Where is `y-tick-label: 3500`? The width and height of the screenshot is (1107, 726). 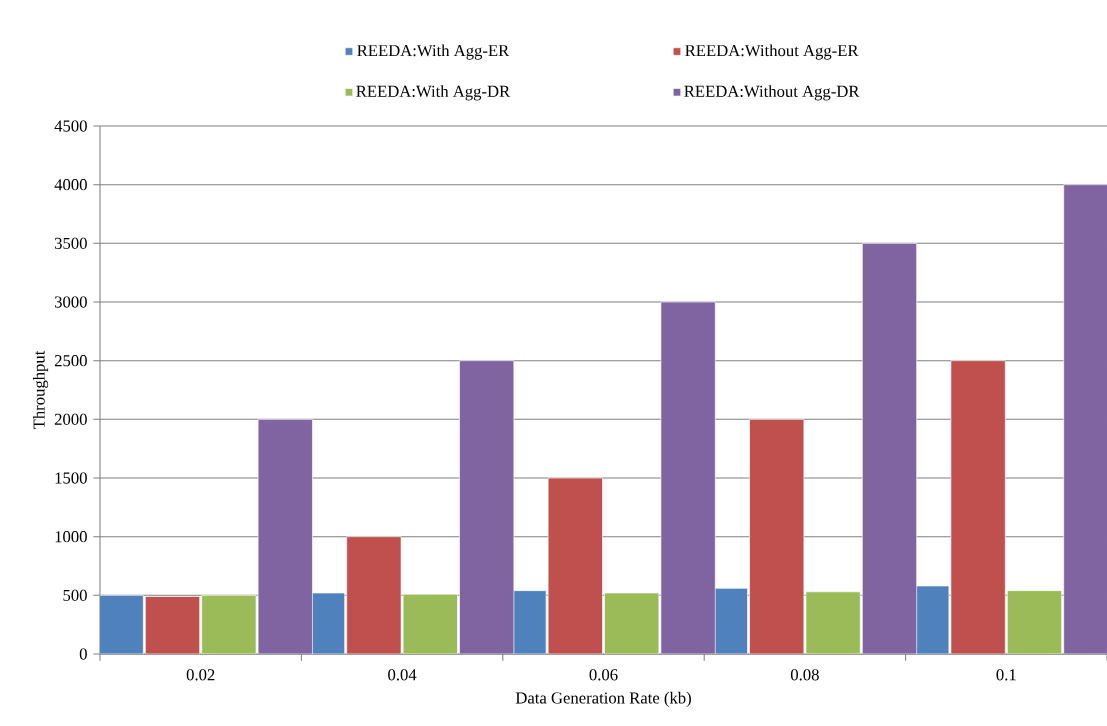 y-tick-label: 3500 is located at coordinates (70, 243).